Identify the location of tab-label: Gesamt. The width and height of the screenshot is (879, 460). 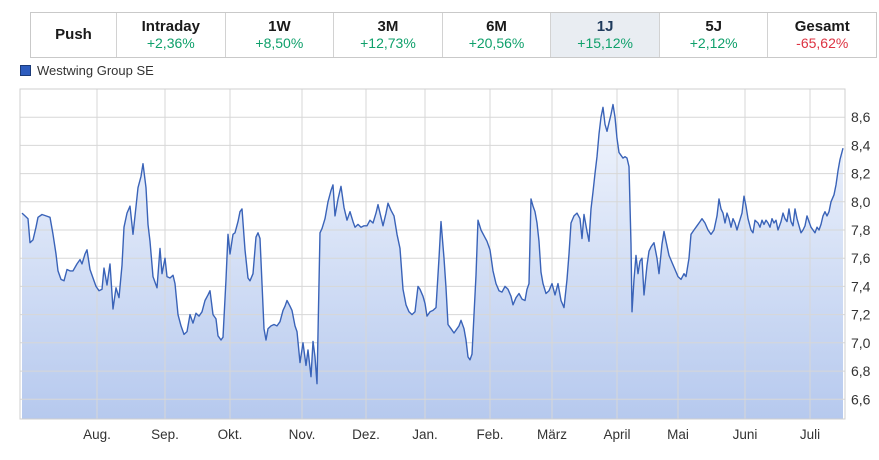
(822, 27).